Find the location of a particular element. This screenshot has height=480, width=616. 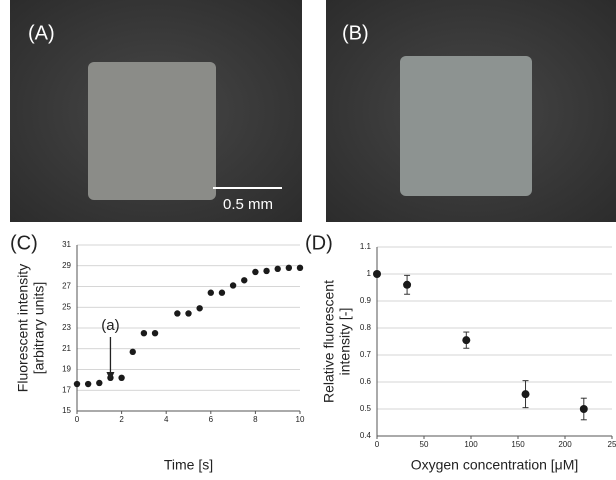

sample-square-b is located at coordinates (466, 126).